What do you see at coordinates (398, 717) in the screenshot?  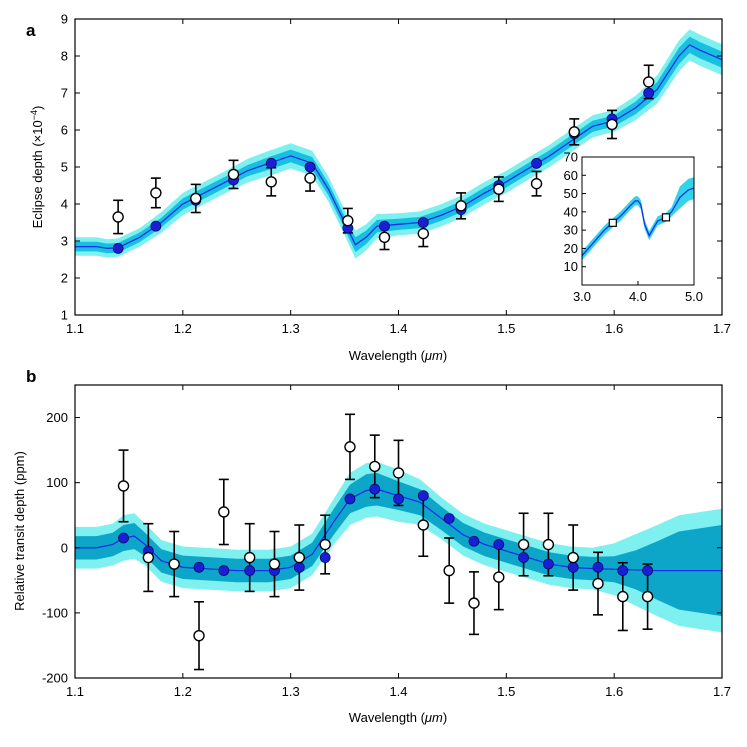 I see `panel-b-xlabel: Wavelength (μm)` at bounding box center [398, 717].